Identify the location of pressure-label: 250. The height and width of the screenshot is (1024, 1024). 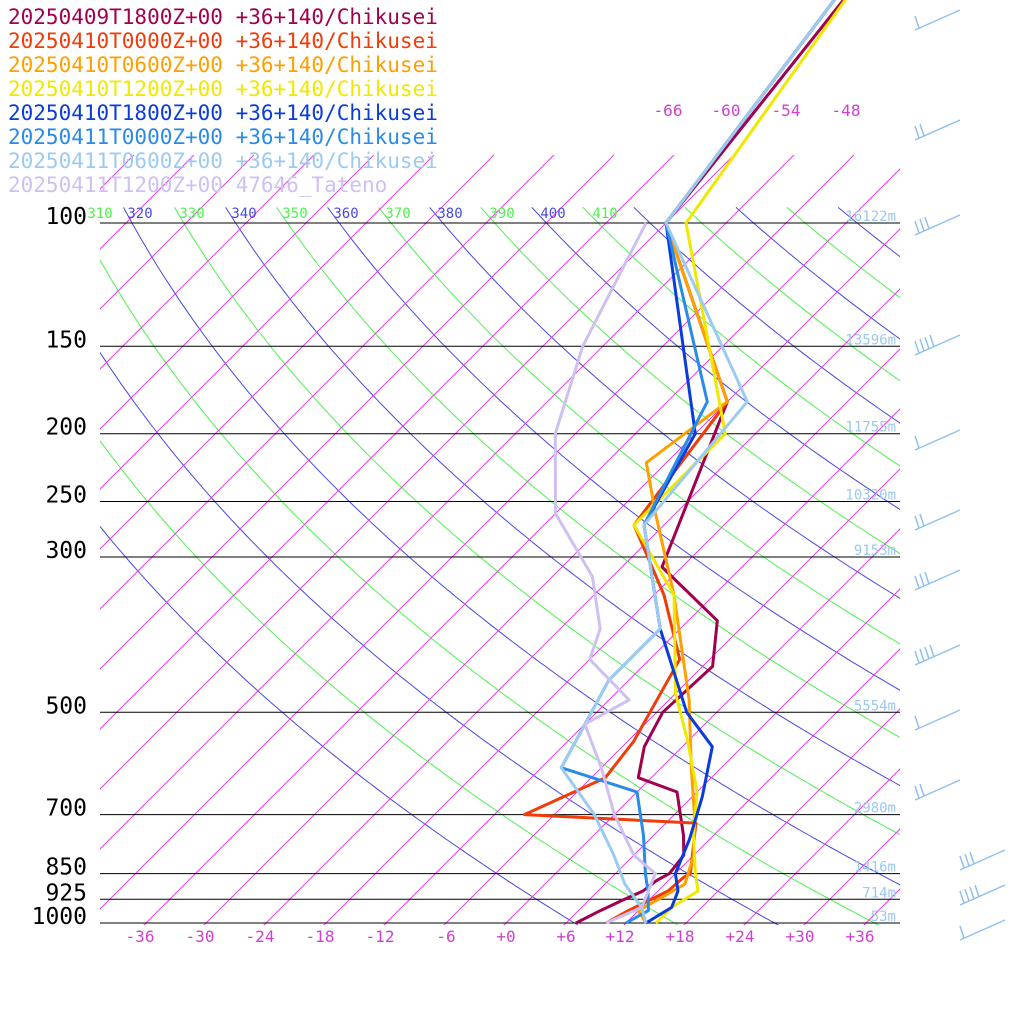
(66, 496).